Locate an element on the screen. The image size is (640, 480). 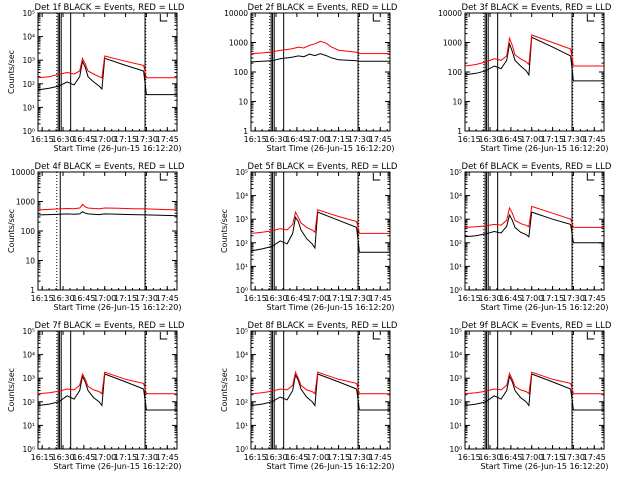
panel-title: Det 4f BLACK = Events, RED = LLD is located at coordinates (110, 167).